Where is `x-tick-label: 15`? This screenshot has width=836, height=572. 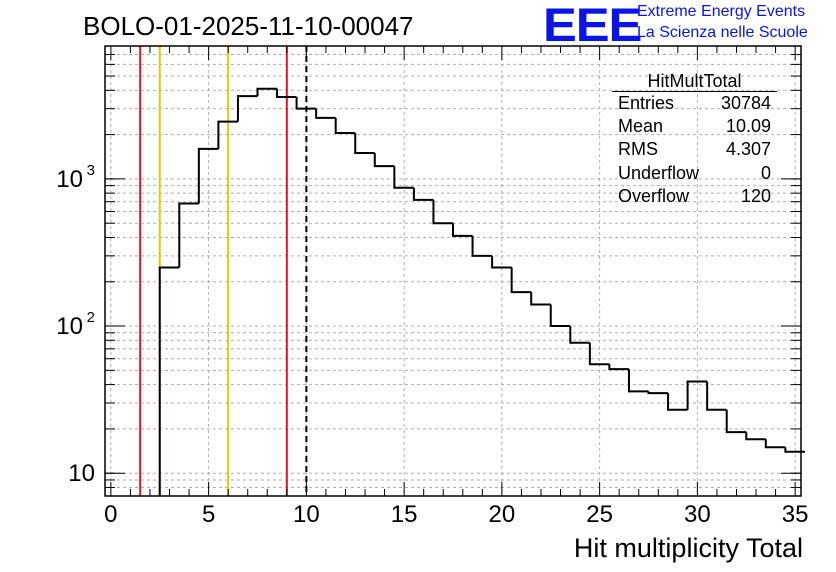
x-tick-label: 15 is located at coordinates (404, 514).